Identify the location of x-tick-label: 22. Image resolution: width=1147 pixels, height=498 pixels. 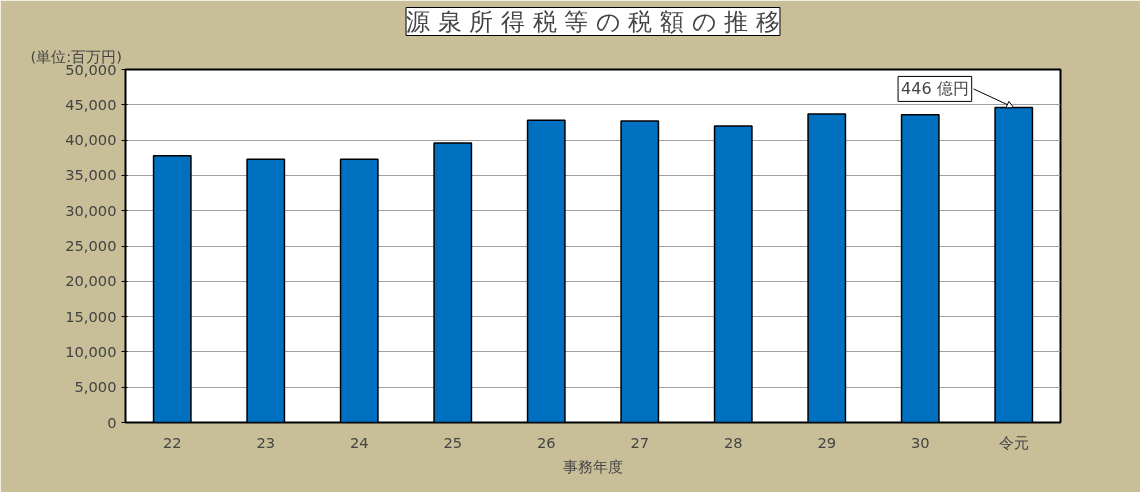
(172, 442).